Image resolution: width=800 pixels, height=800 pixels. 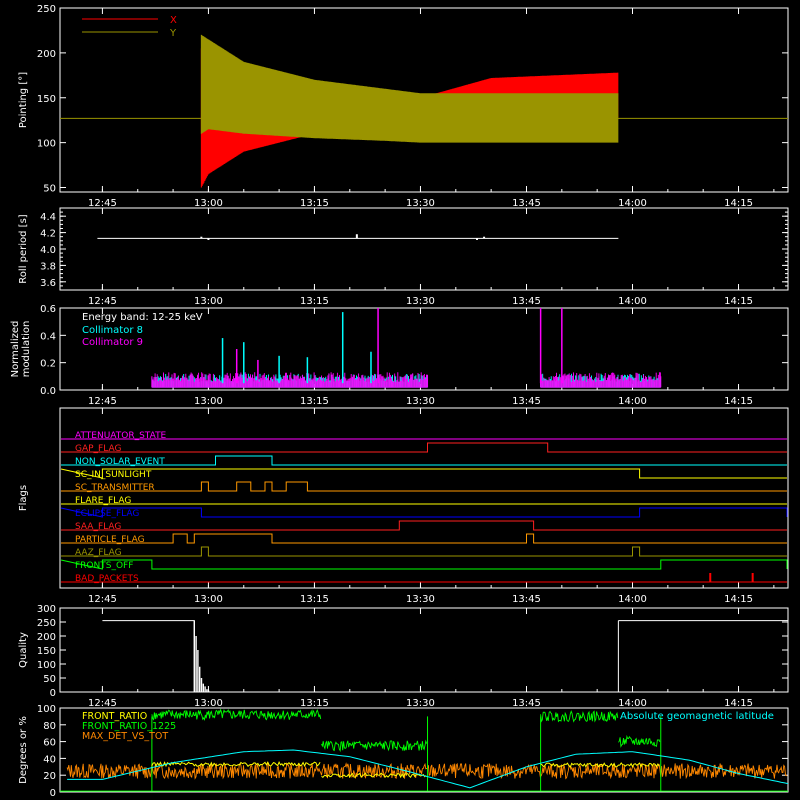 I want to click on flag-label: FLARE_FLAG, so click(x=103, y=501).